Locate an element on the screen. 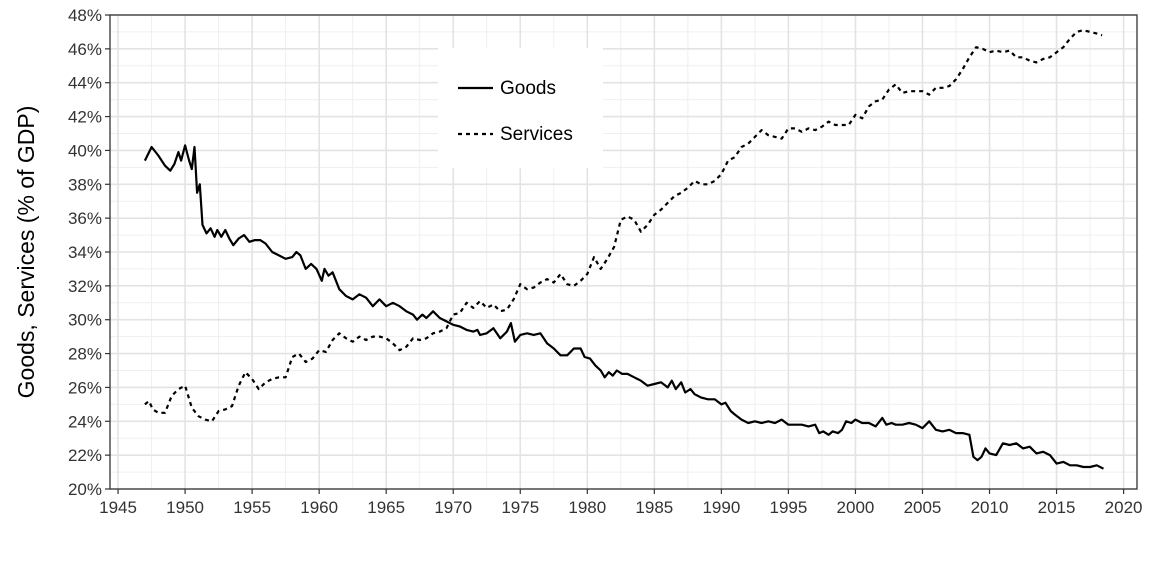  legend-background is located at coordinates (520, 108).